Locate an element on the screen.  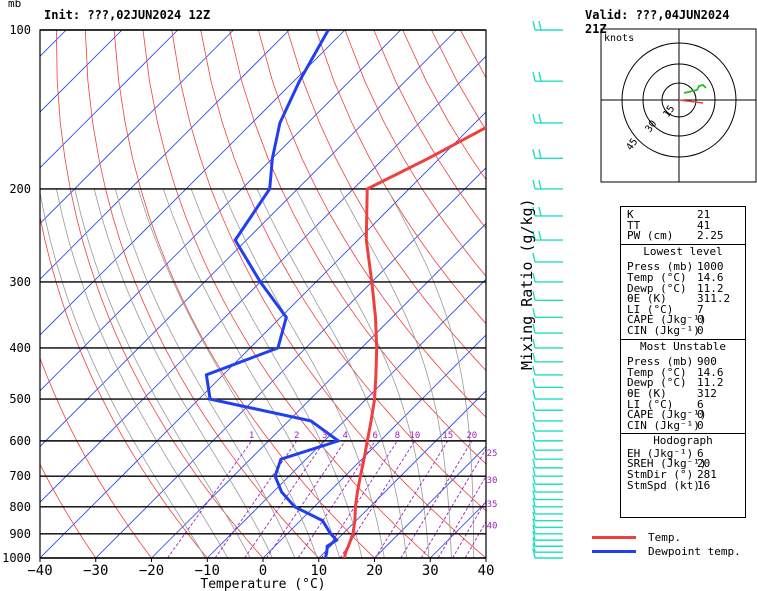
index-value: 900 is located at coordinates (707, 362).